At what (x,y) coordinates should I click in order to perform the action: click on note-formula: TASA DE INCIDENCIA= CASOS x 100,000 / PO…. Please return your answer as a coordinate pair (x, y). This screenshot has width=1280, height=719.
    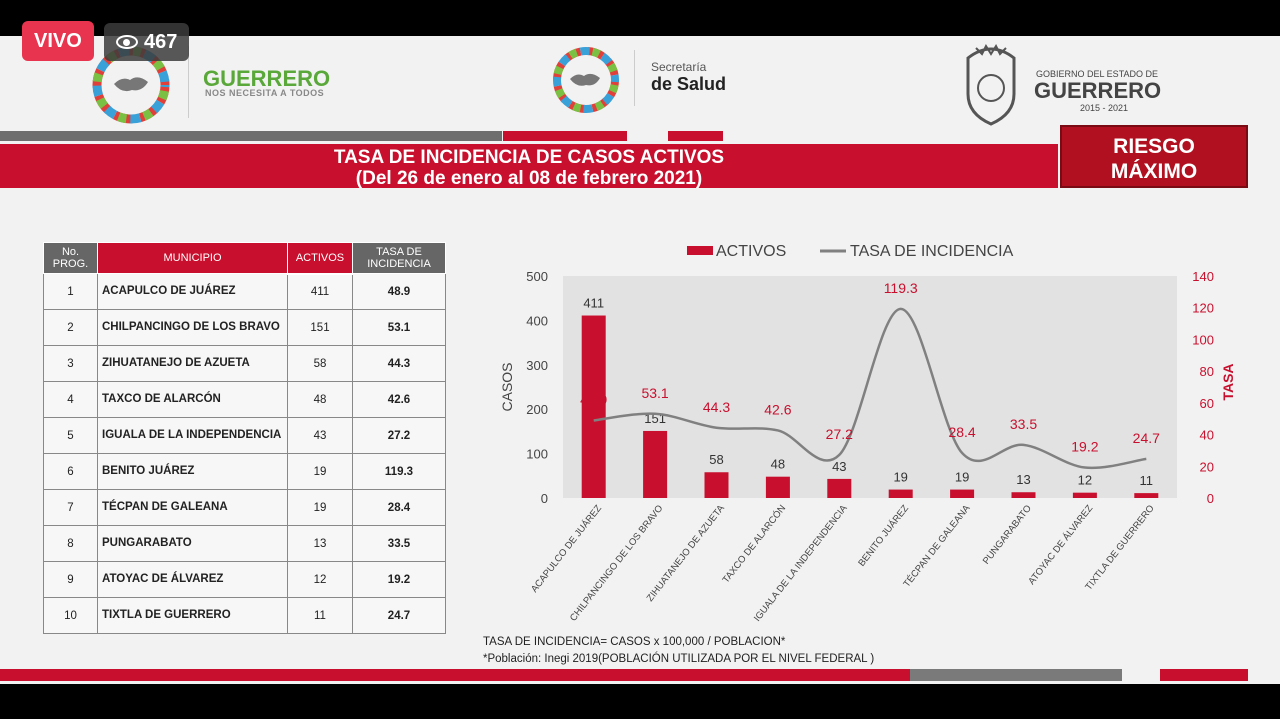
    Looking at the image, I should click on (634, 642).